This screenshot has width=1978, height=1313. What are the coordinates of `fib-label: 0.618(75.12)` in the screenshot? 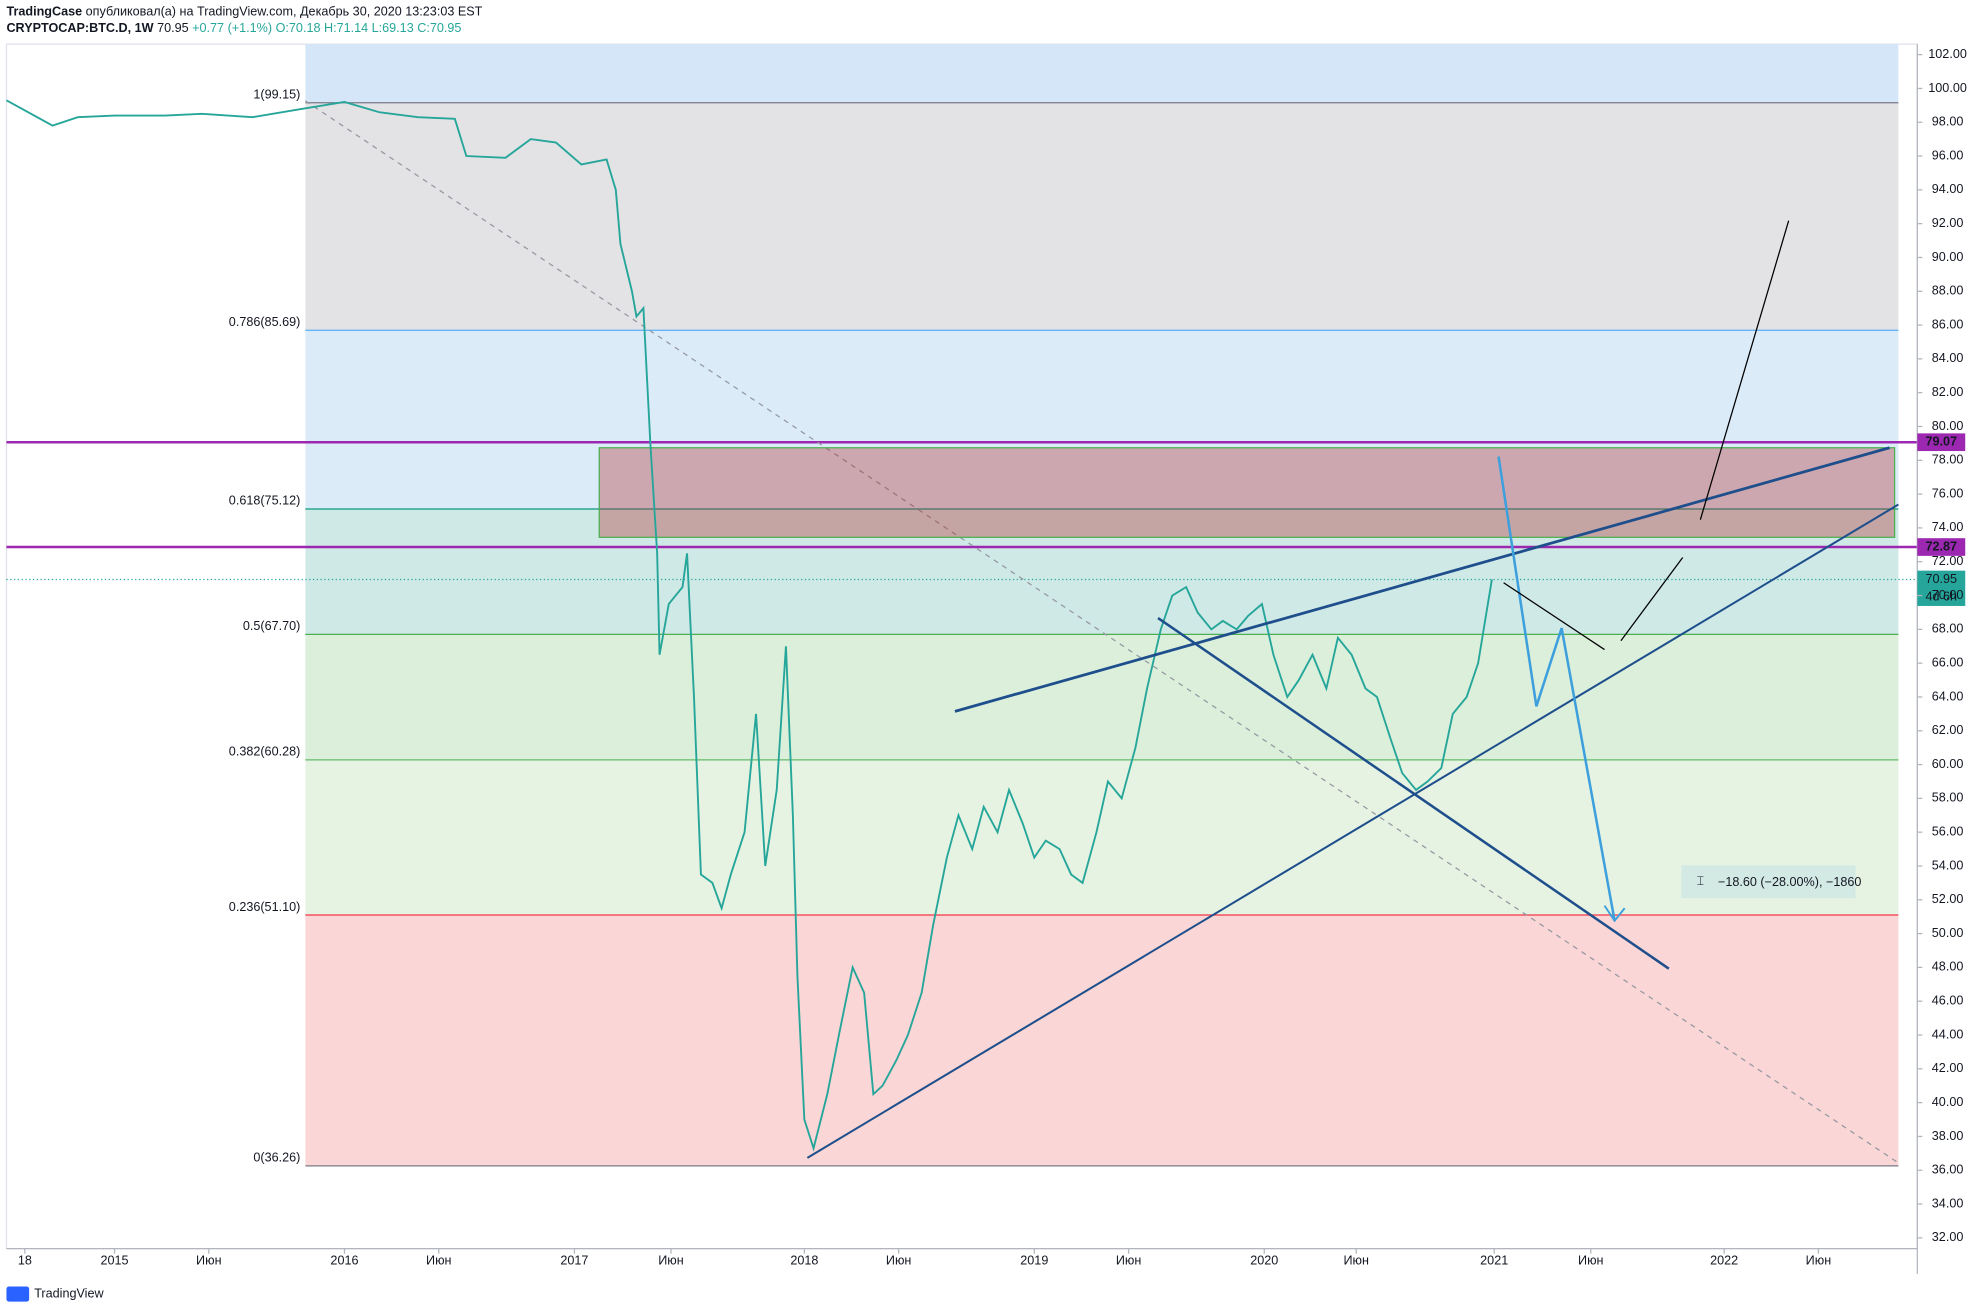 It's located at (265, 501).